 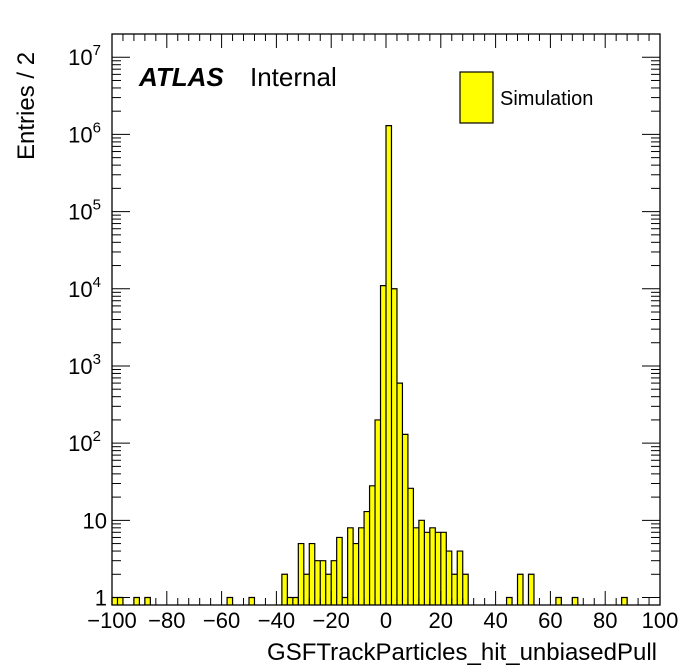 What do you see at coordinates (26, 106) in the screenshot?
I see `y-axis-title: Entries / 2` at bounding box center [26, 106].